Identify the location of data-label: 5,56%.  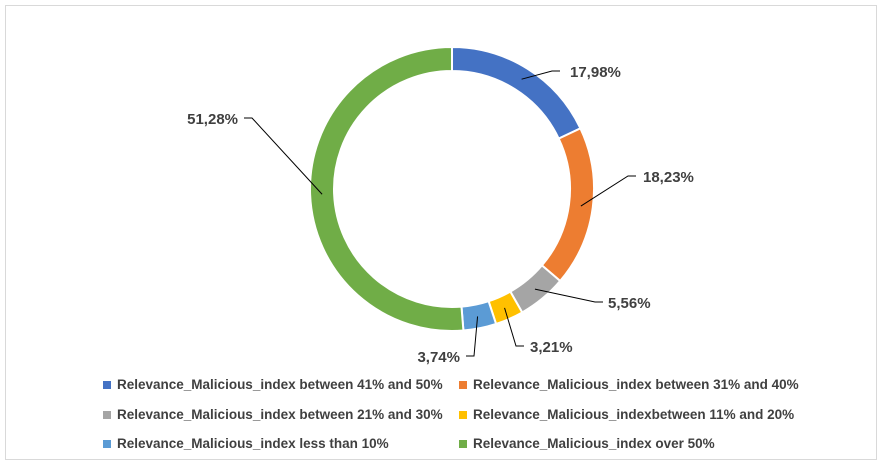
(629, 303).